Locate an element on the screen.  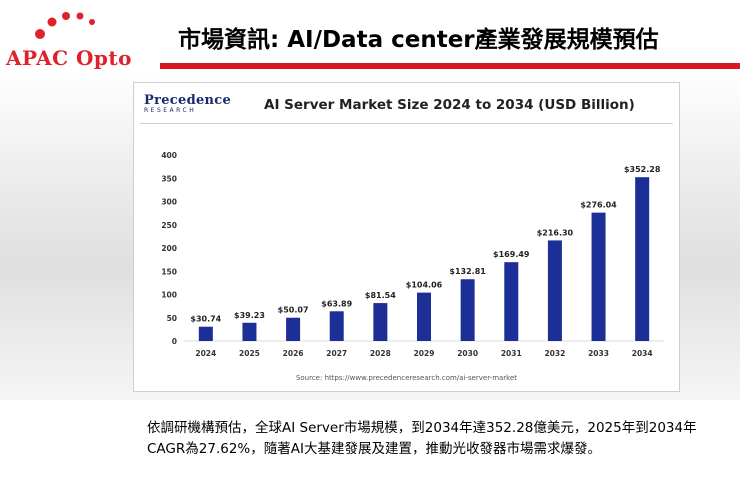
bar-data-label: $63.89 is located at coordinates (336, 303).